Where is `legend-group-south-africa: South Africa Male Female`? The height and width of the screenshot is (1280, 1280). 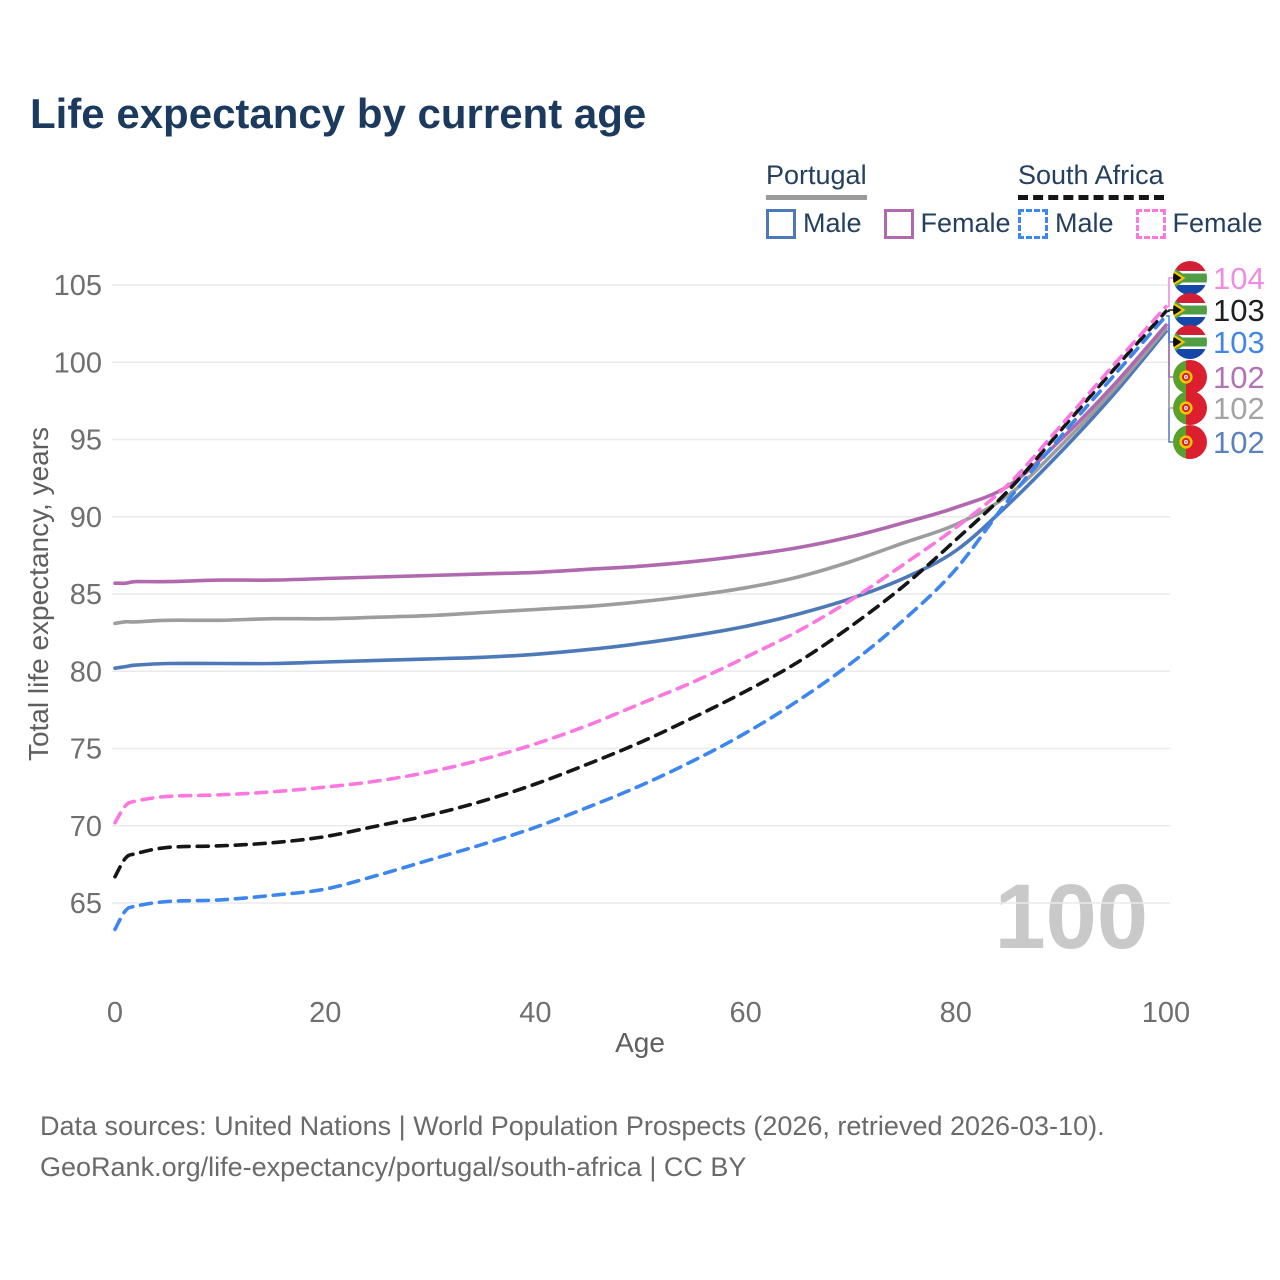 legend-group-south-africa: South Africa Male Female is located at coordinates (1149, 199).